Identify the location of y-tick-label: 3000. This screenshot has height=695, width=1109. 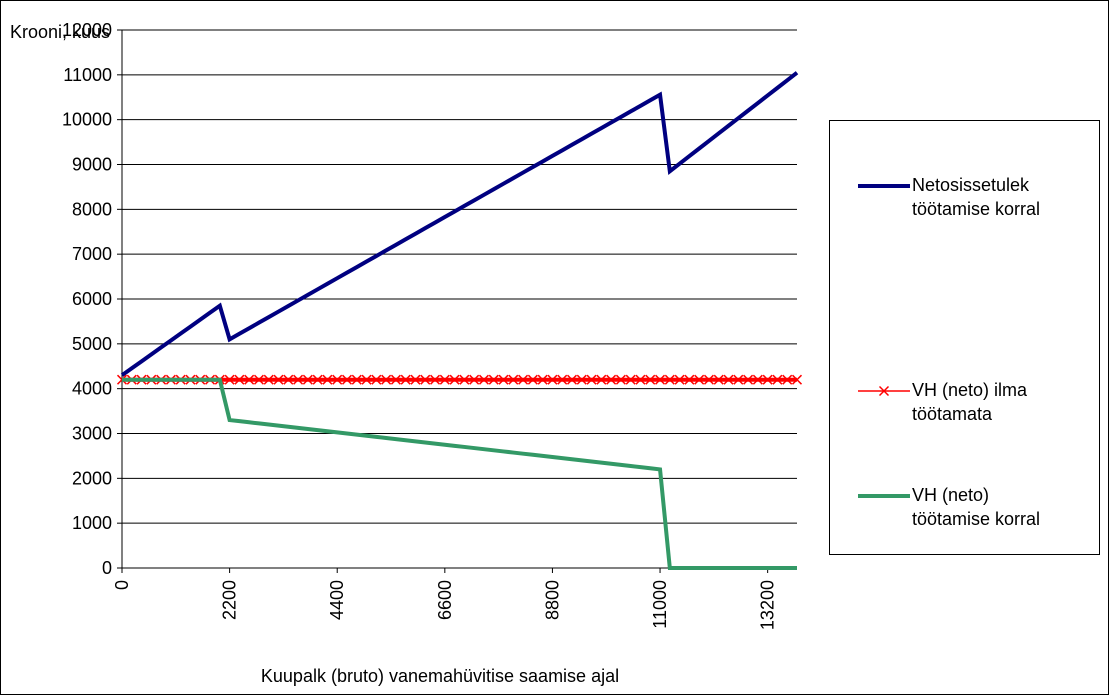
(92, 434).